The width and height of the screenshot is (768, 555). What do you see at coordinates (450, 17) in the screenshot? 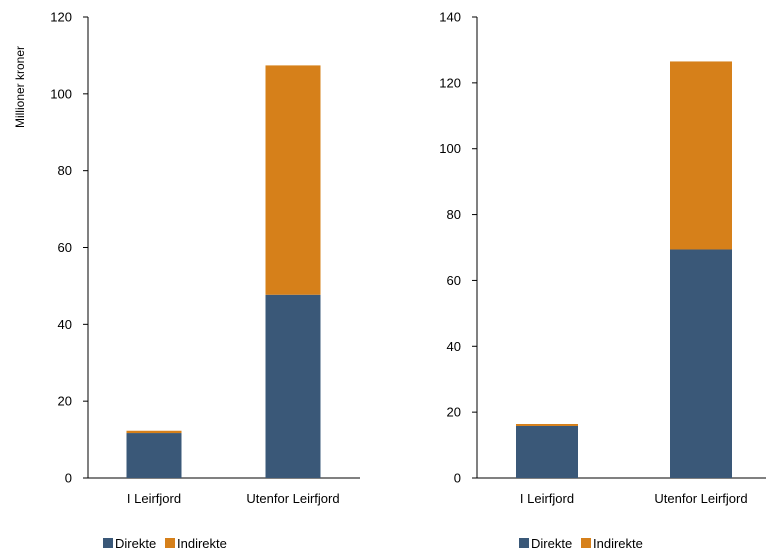
I see `y-tick-label: 140` at bounding box center [450, 17].